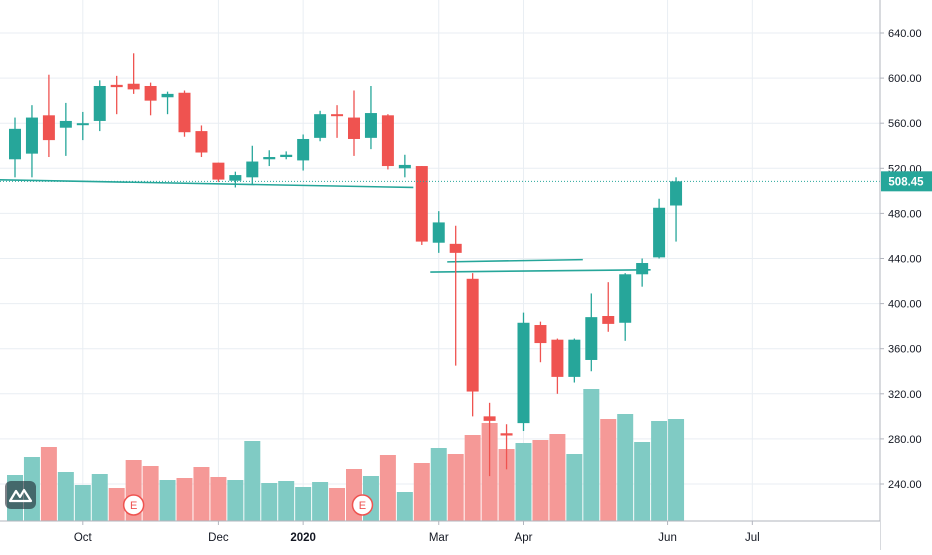  What do you see at coordinates (752, 538) in the screenshot?
I see `time-tick-label: Jul` at bounding box center [752, 538].